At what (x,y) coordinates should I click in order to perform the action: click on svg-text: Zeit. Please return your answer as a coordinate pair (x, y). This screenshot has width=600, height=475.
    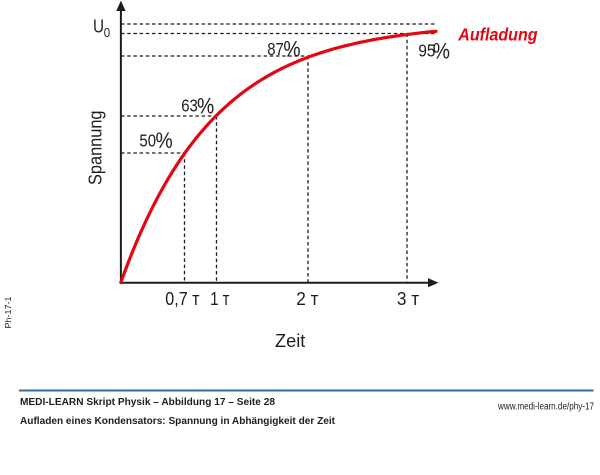
    Looking at the image, I should click on (290, 341).